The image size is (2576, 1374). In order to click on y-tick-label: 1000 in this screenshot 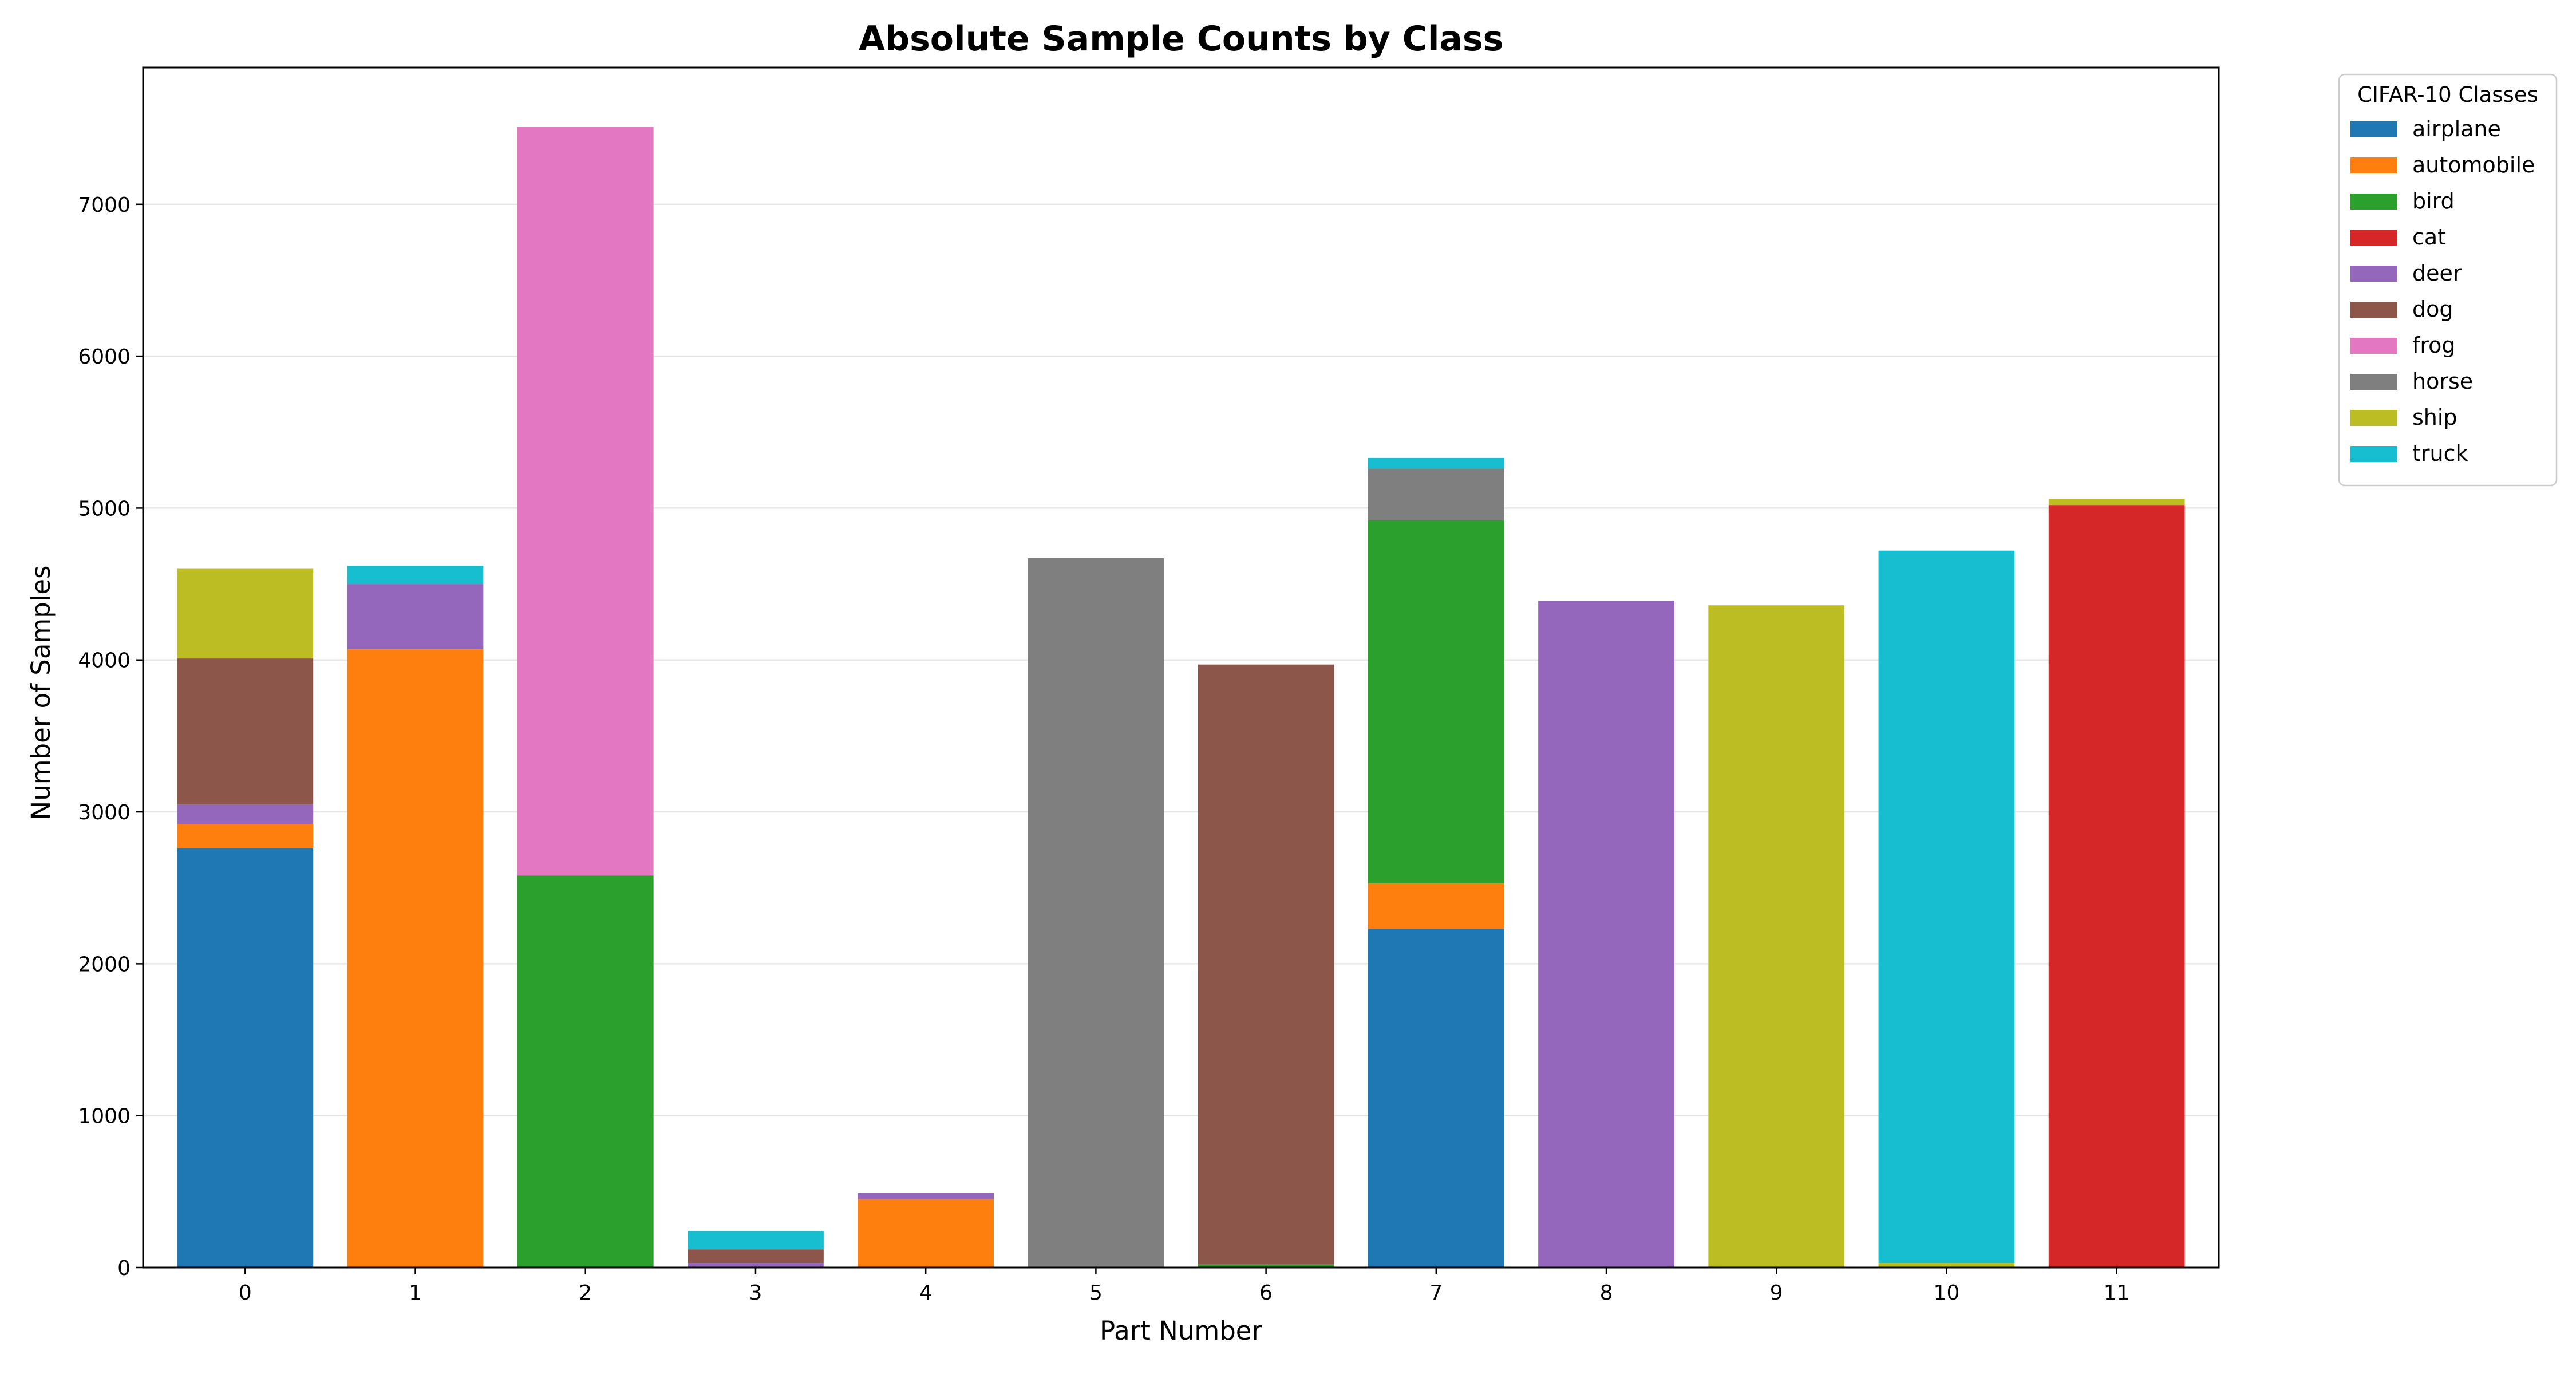, I will do `click(104, 1116)`.